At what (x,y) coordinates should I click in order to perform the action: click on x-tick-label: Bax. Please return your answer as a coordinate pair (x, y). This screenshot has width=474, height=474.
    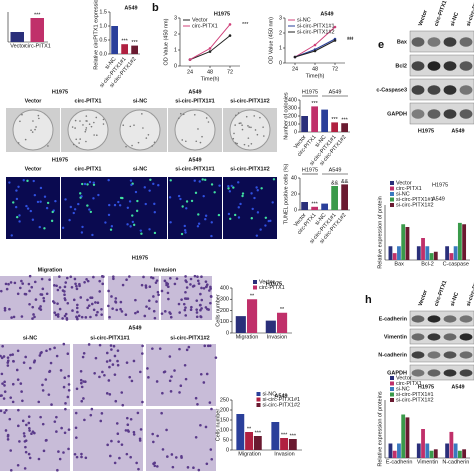
    Looking at the image, I should click on (399, 264).